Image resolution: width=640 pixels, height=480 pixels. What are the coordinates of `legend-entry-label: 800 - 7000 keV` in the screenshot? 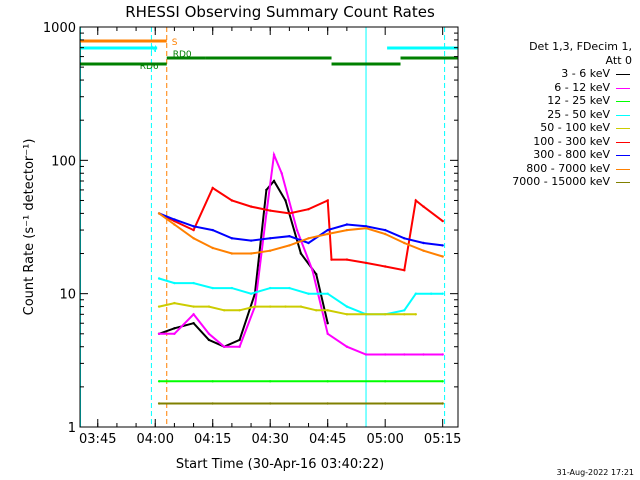 It's located at (568, 168).